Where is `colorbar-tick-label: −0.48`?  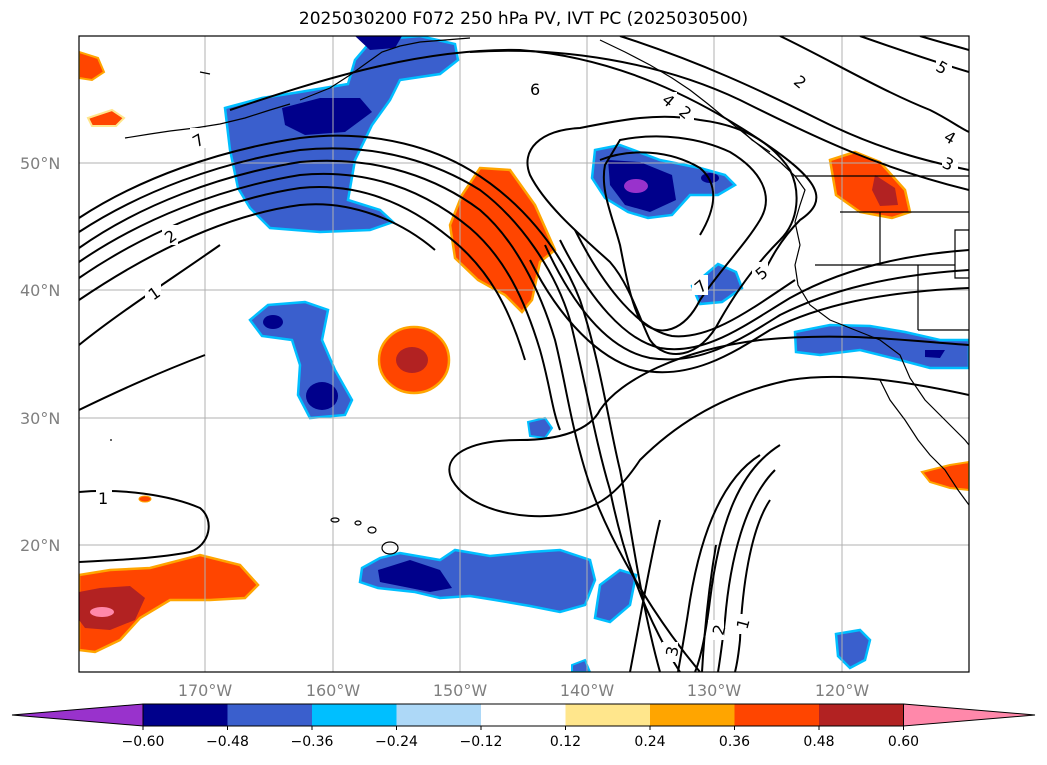 colorbar-tick-label: −0.48 is located at coordinates (227, 742).